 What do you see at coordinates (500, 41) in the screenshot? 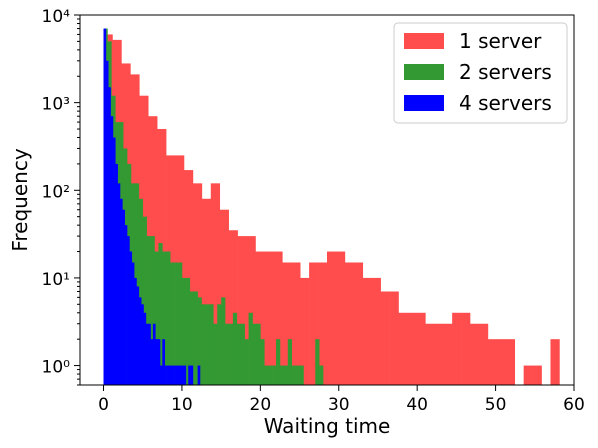
I see `legend-label: 1 server` at bounding box center [500, 41].